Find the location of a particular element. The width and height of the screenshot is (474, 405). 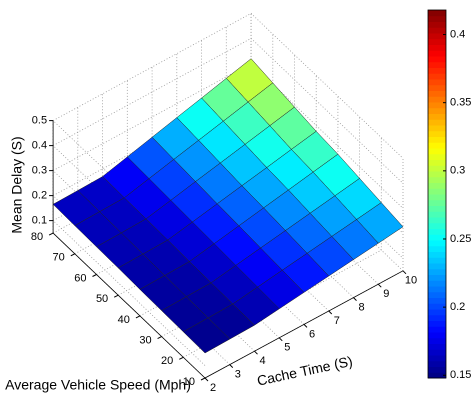

colorbar-tick-label: 0.35 is located at coordinates (460, 103).